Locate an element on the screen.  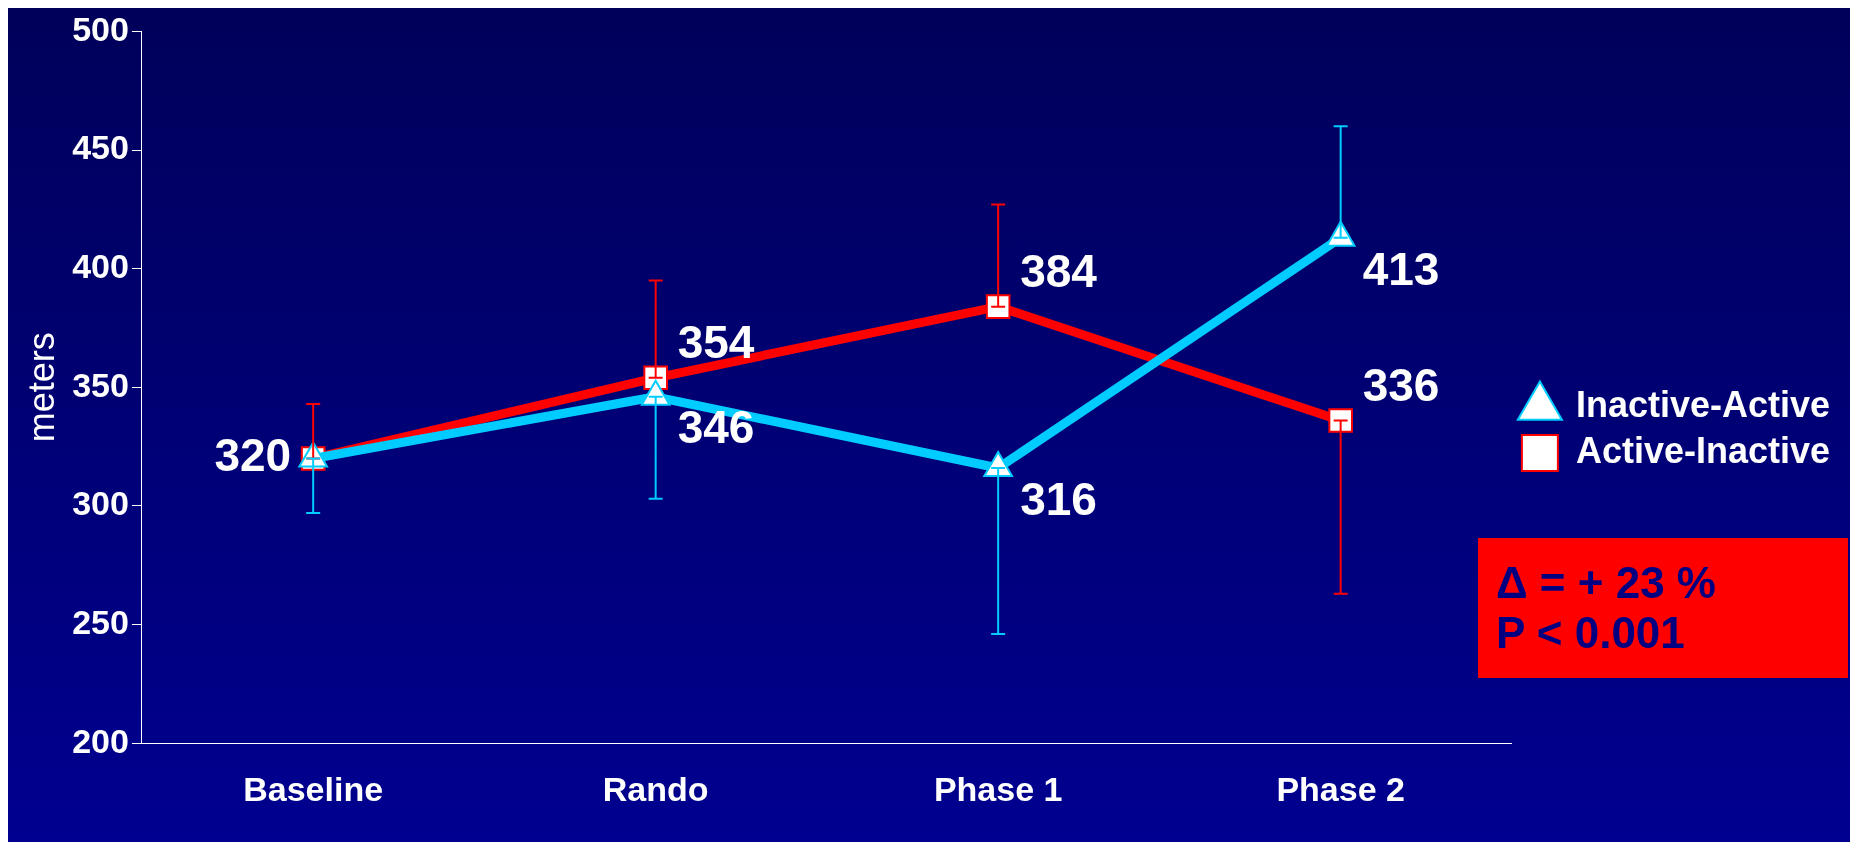
annotation: Δ = + 23 % P < 0.001 is located at coordinates (1606, 608).